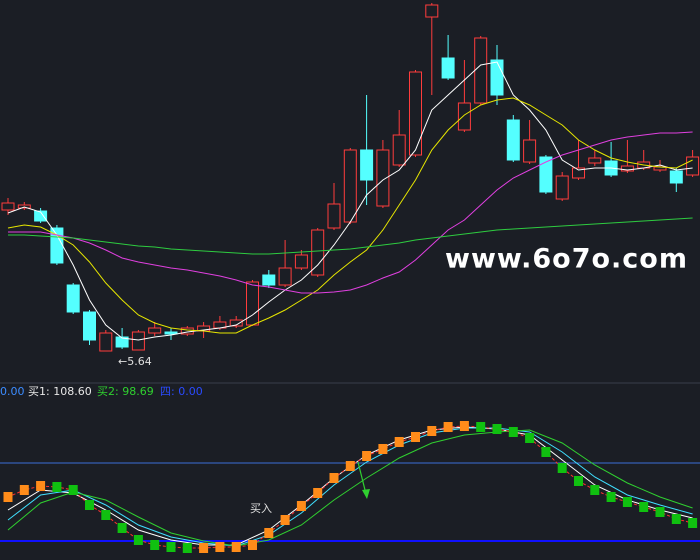 This screenshot has width=700, height=560. I want to click on readout: 买1: 108.60, so click(60, 391).